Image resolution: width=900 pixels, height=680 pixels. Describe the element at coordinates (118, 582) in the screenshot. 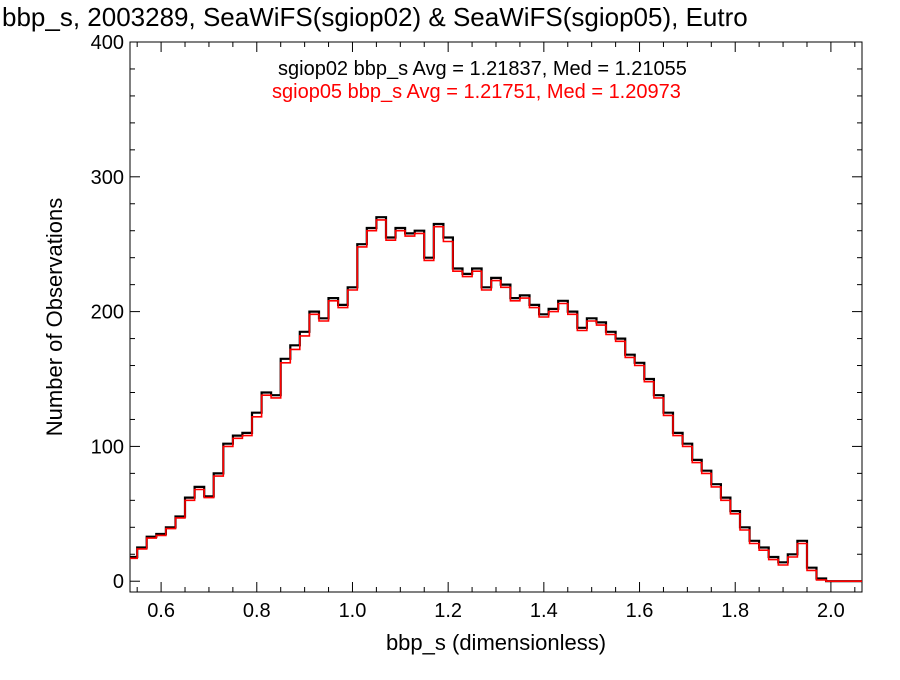

I see `y-tick-label: 0` at that location.